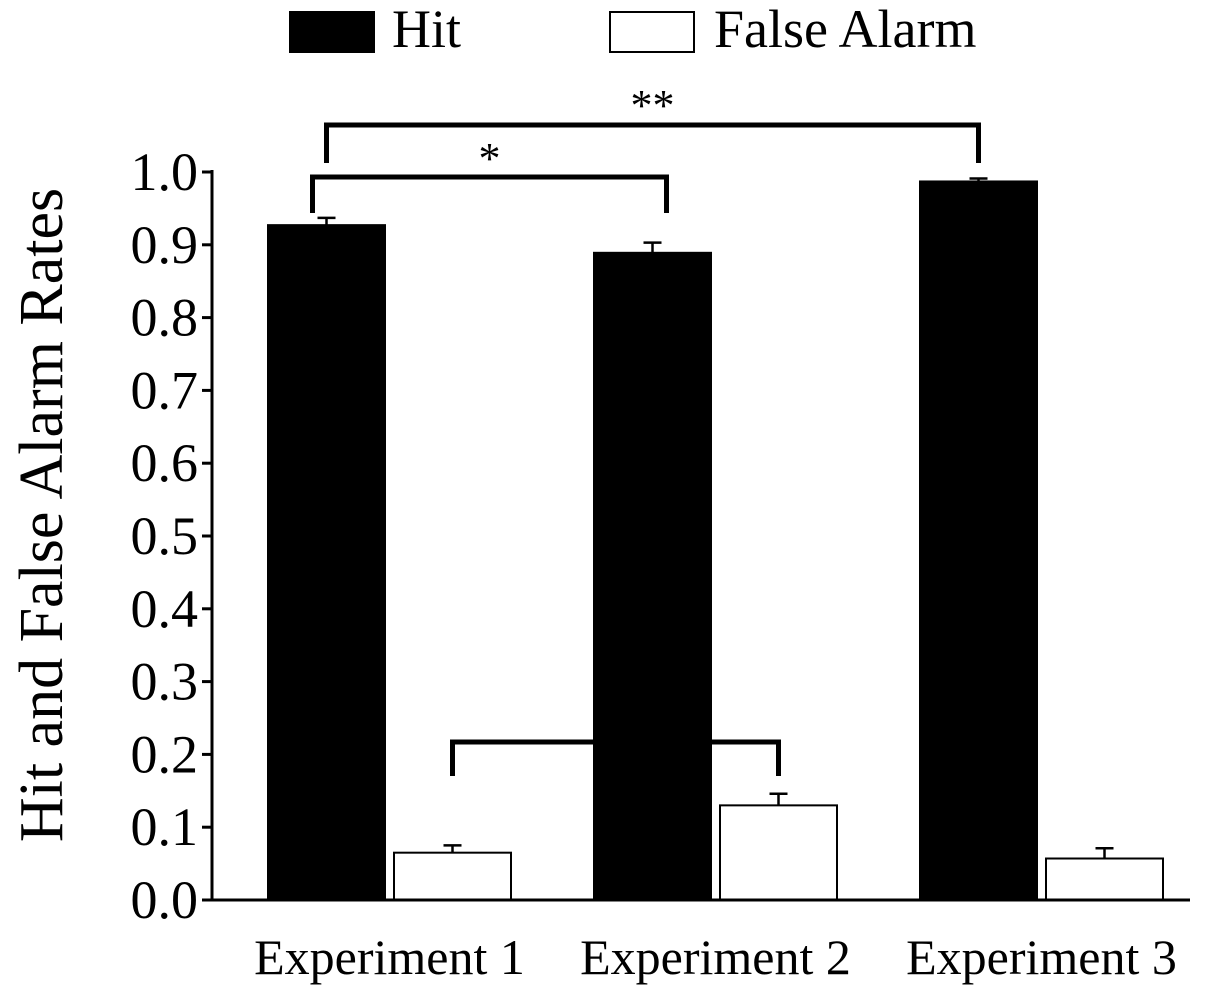  What do you see at coordinates (165, 754) in the screenshot?
I see `y-tick-label: 0.2` at bounding box center [165, 754].